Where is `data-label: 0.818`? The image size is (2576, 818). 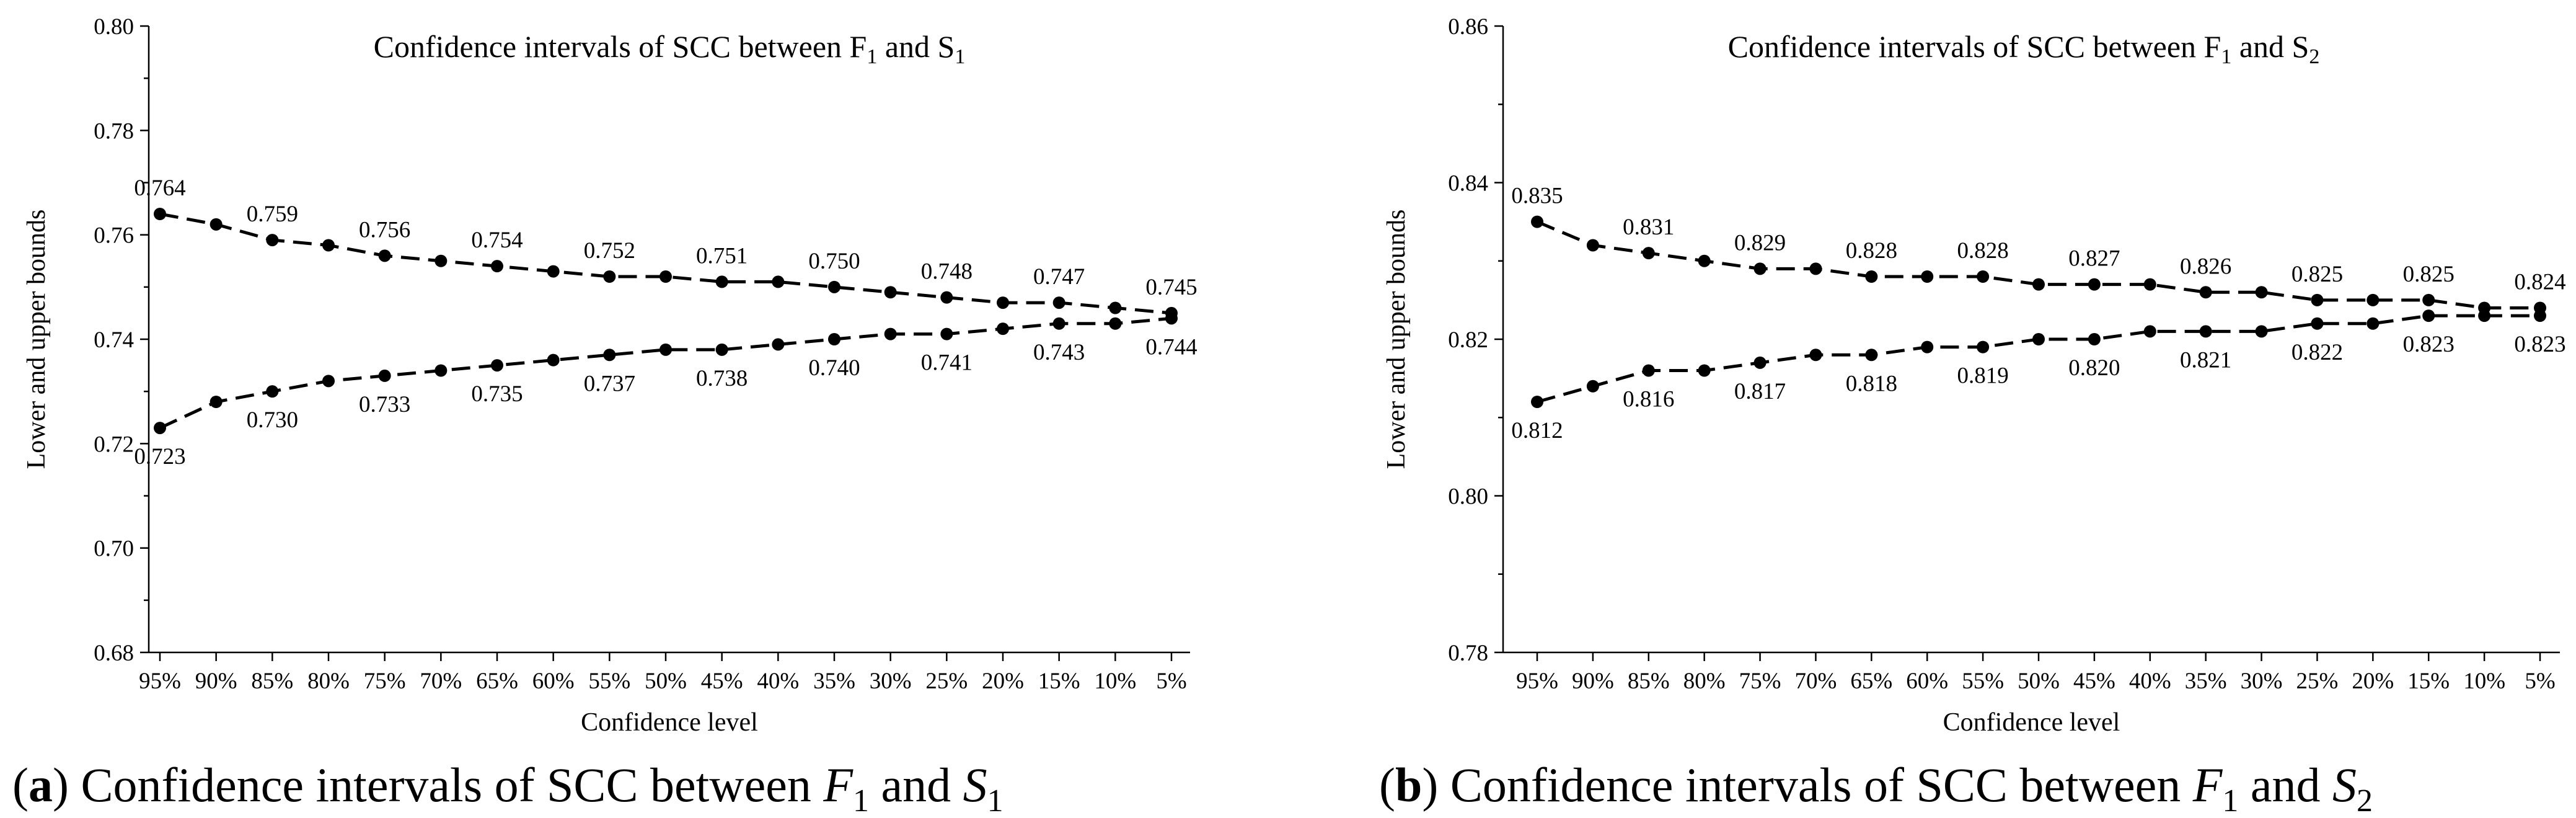
data-label: 0.818 is located at coordinates (1871, 383).